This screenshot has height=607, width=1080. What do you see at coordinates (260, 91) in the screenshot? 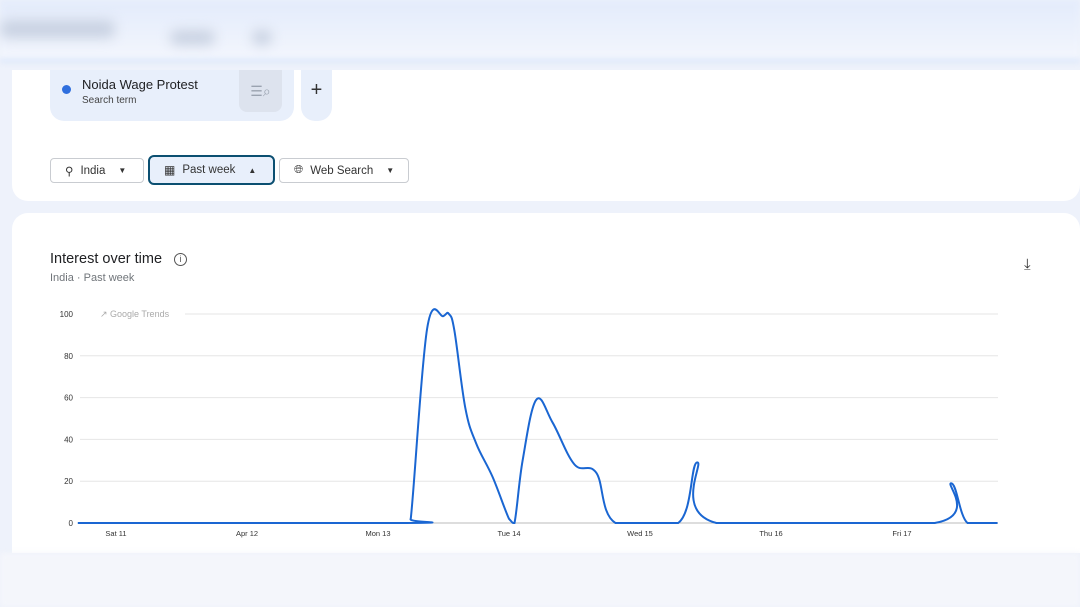
I see `compare-search-icon: ☰⌕` at bounding box center [260, 91].